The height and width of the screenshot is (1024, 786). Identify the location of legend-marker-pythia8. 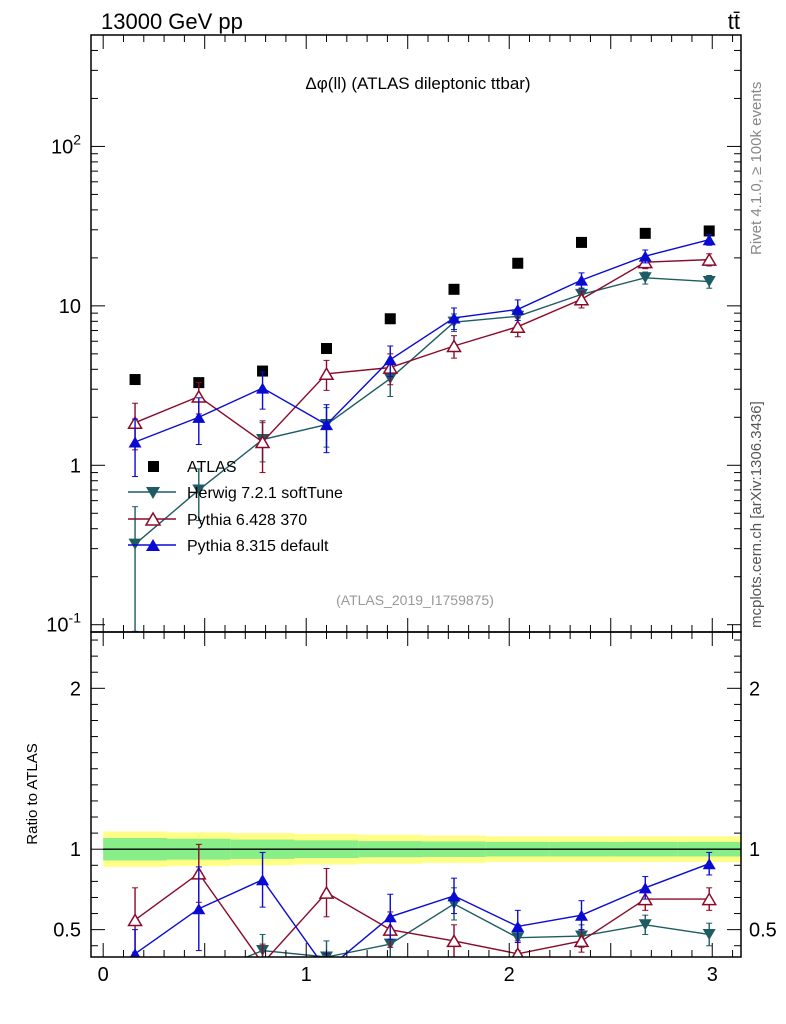
(153, 545).